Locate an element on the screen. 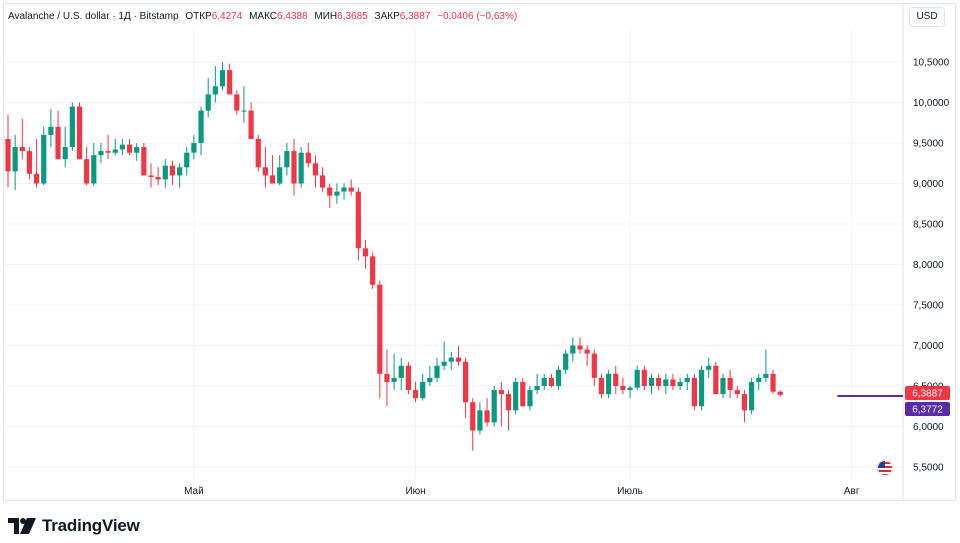  tradingview-logo: TradingView is located at coordinates (74, 526).